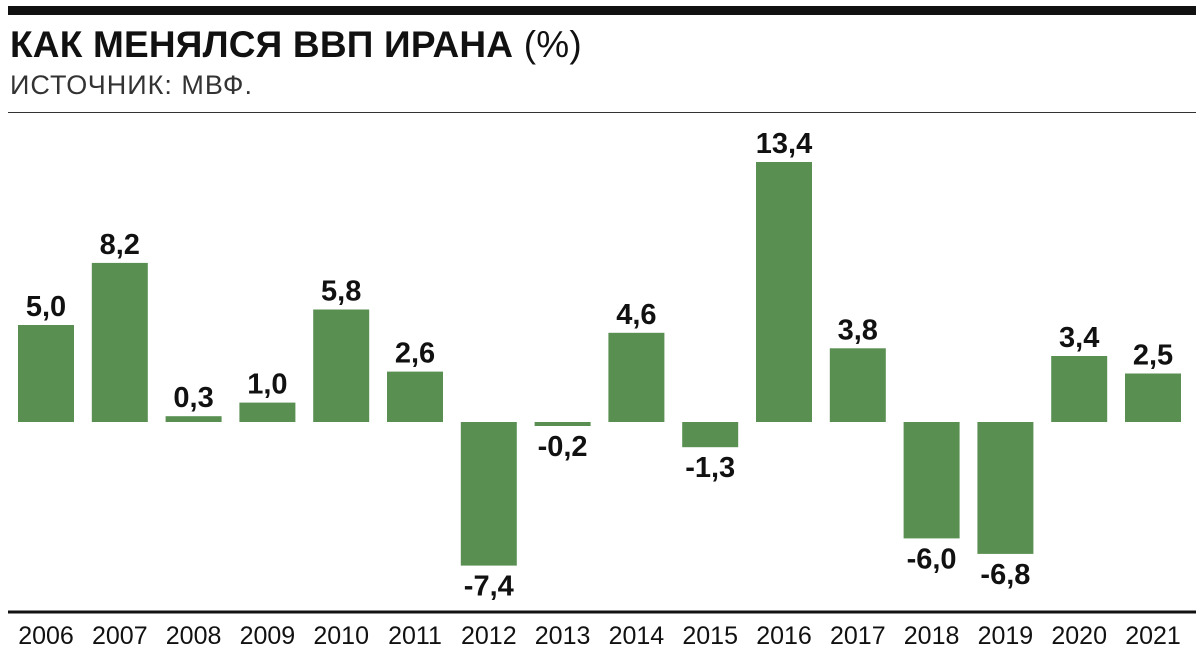  What do you see at coordinates (46, 307) in the screenshot?
I see `value-label-2006: 5,0` at bounding box center [46, 307].